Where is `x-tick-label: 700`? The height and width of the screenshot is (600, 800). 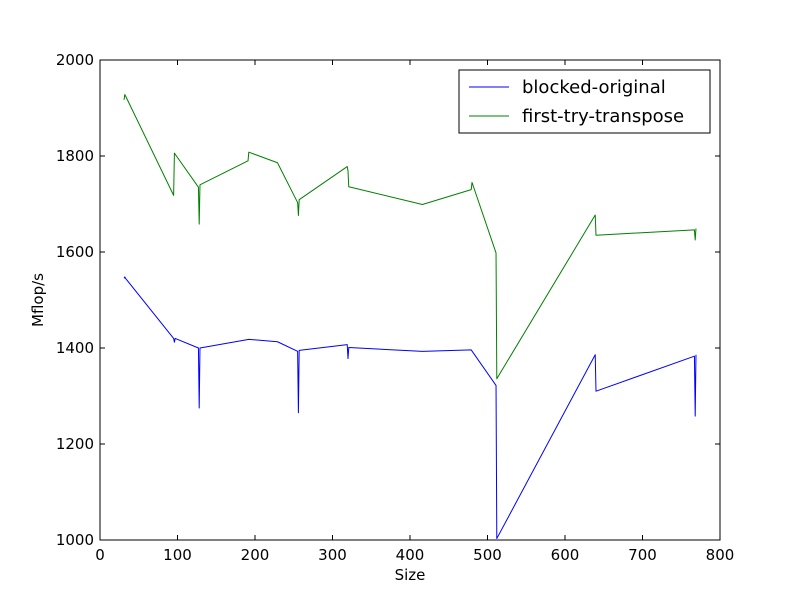 x-tick-label: 700 is located at coordinates (642, 555).